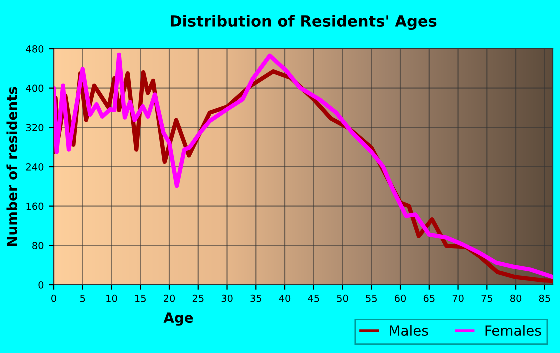  What do you see at coordinates (400, 298) in the screenshot?
I see `x-tick-label: 60` at bounding box center [400, 298].